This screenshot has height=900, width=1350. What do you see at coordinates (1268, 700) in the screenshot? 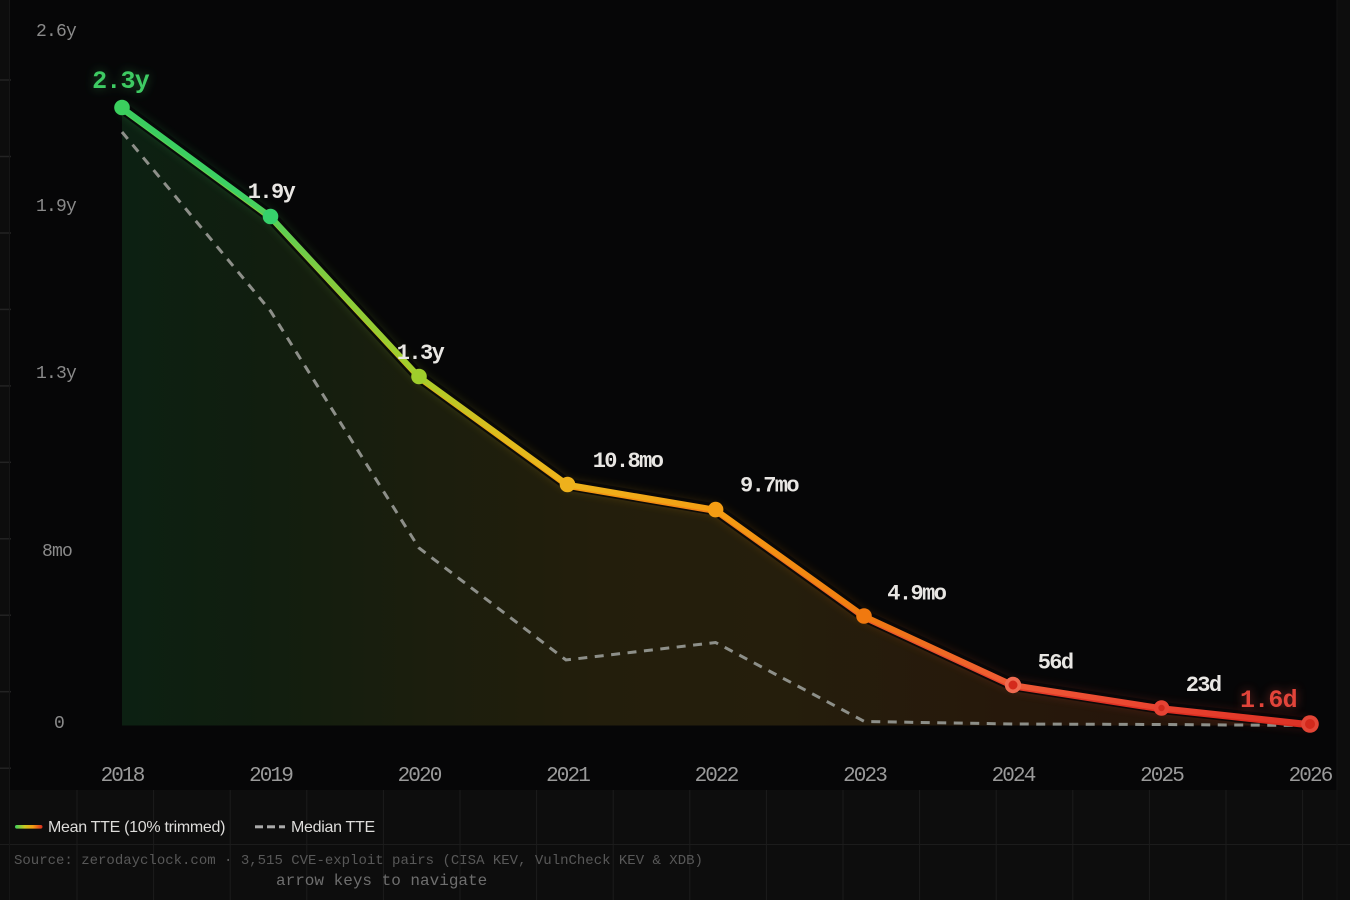
I see `svg-text: 1.6d` at bounding box center [1268, 700].